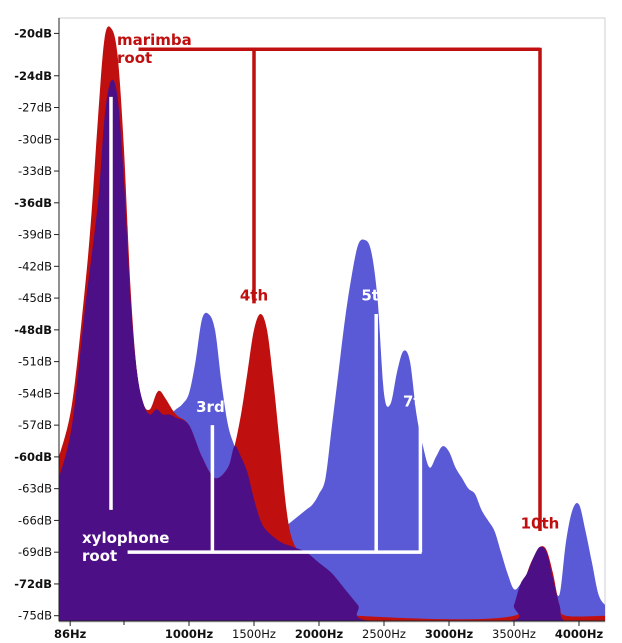  I want to click on interval-label-red-1: 10th, so click(540, 523).